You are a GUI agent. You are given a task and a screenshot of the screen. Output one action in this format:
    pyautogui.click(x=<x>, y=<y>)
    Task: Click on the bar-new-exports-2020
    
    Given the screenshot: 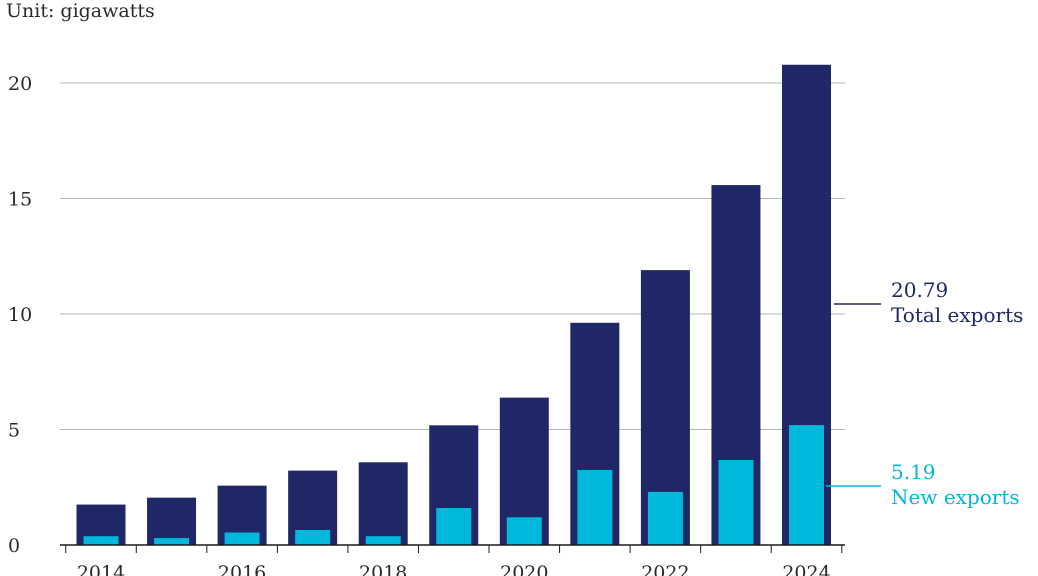 What is the action you would take?
    pyautogui.click(x=524, y=531)
    